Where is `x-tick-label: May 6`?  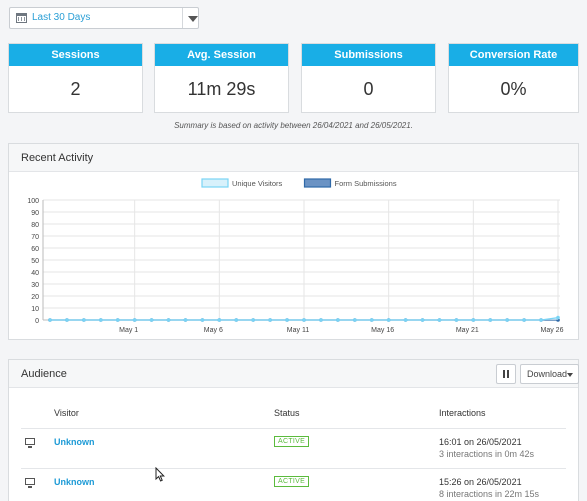 x-tick-label: May 6 is located at coordinates (213, 330).